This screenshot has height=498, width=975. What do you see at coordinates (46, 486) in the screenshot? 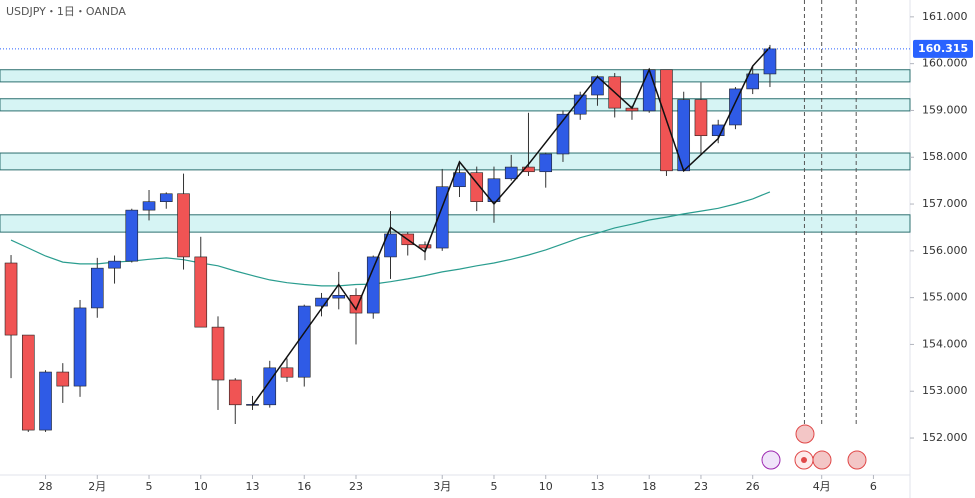
I see `x-tick-label: 28` at bounding box center [46, 486].